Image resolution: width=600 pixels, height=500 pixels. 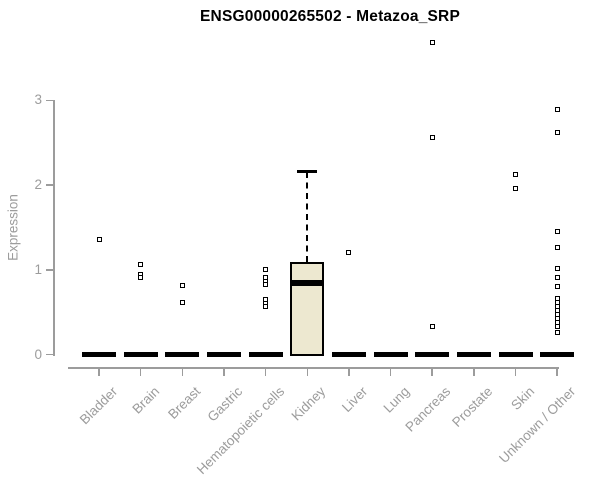 What do you see at coordinates (307, 217) in the screenshot?
I see `whisker-line` at bounding box center [307, 217].